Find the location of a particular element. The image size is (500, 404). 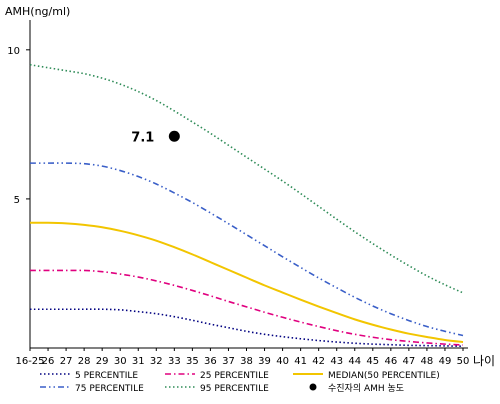

y-tick-label: 5 is located at coordinates (17, 200).